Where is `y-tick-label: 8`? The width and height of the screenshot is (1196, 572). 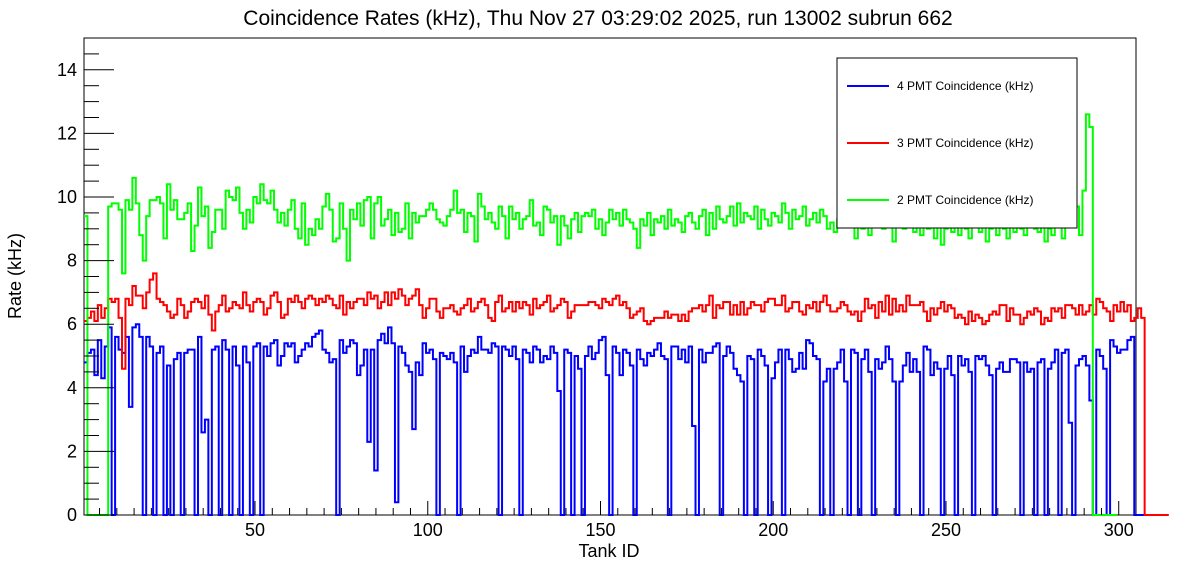 y-tick-label: 8 is located at coordinates (72, 261).